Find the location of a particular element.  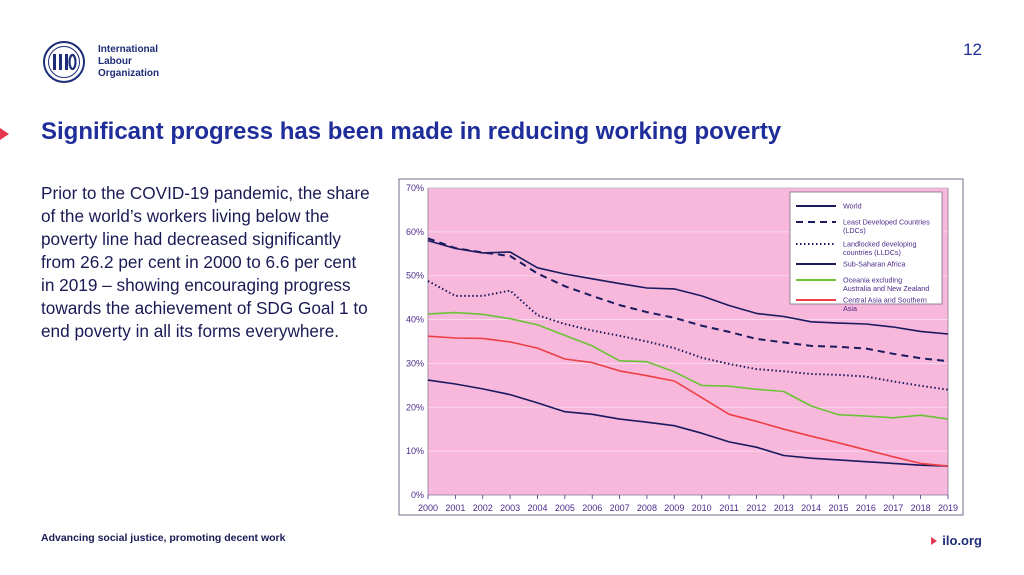

x-tick-label: 2006 is located at coordinates (592, 508).